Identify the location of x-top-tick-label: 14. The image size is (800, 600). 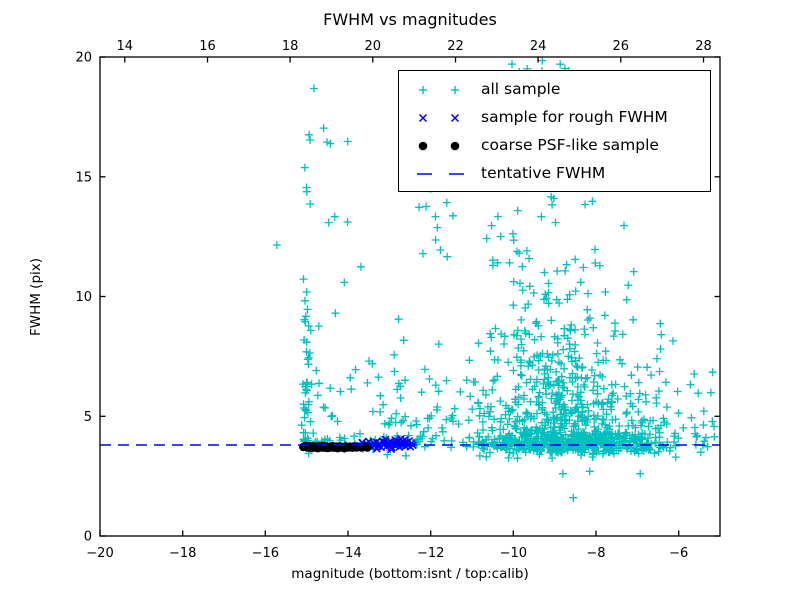
(125, 46).